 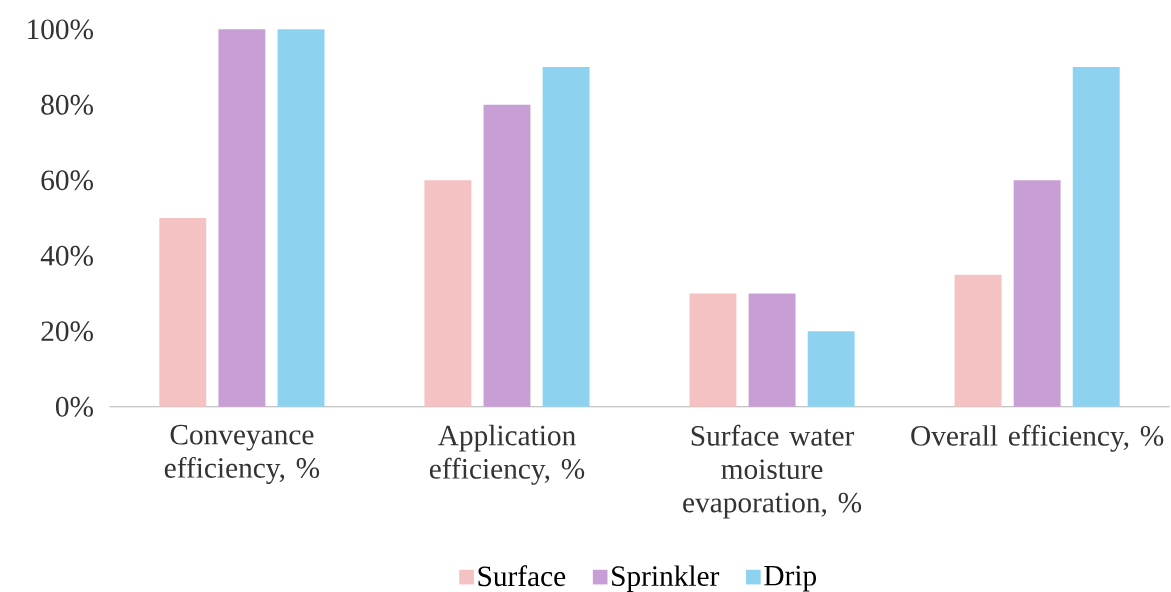 I want to click on y-tick-label: 80%, so click(x=67, y=104).